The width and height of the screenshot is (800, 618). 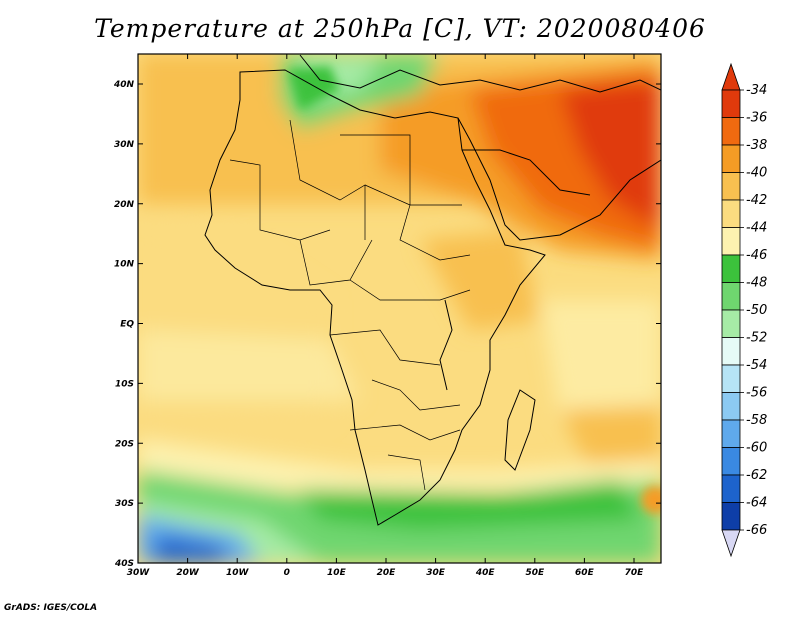 What do you see at coordinates (485, 573) in the screenshot?
I see `lon-label: 40E` at bounding box center [485, 573].